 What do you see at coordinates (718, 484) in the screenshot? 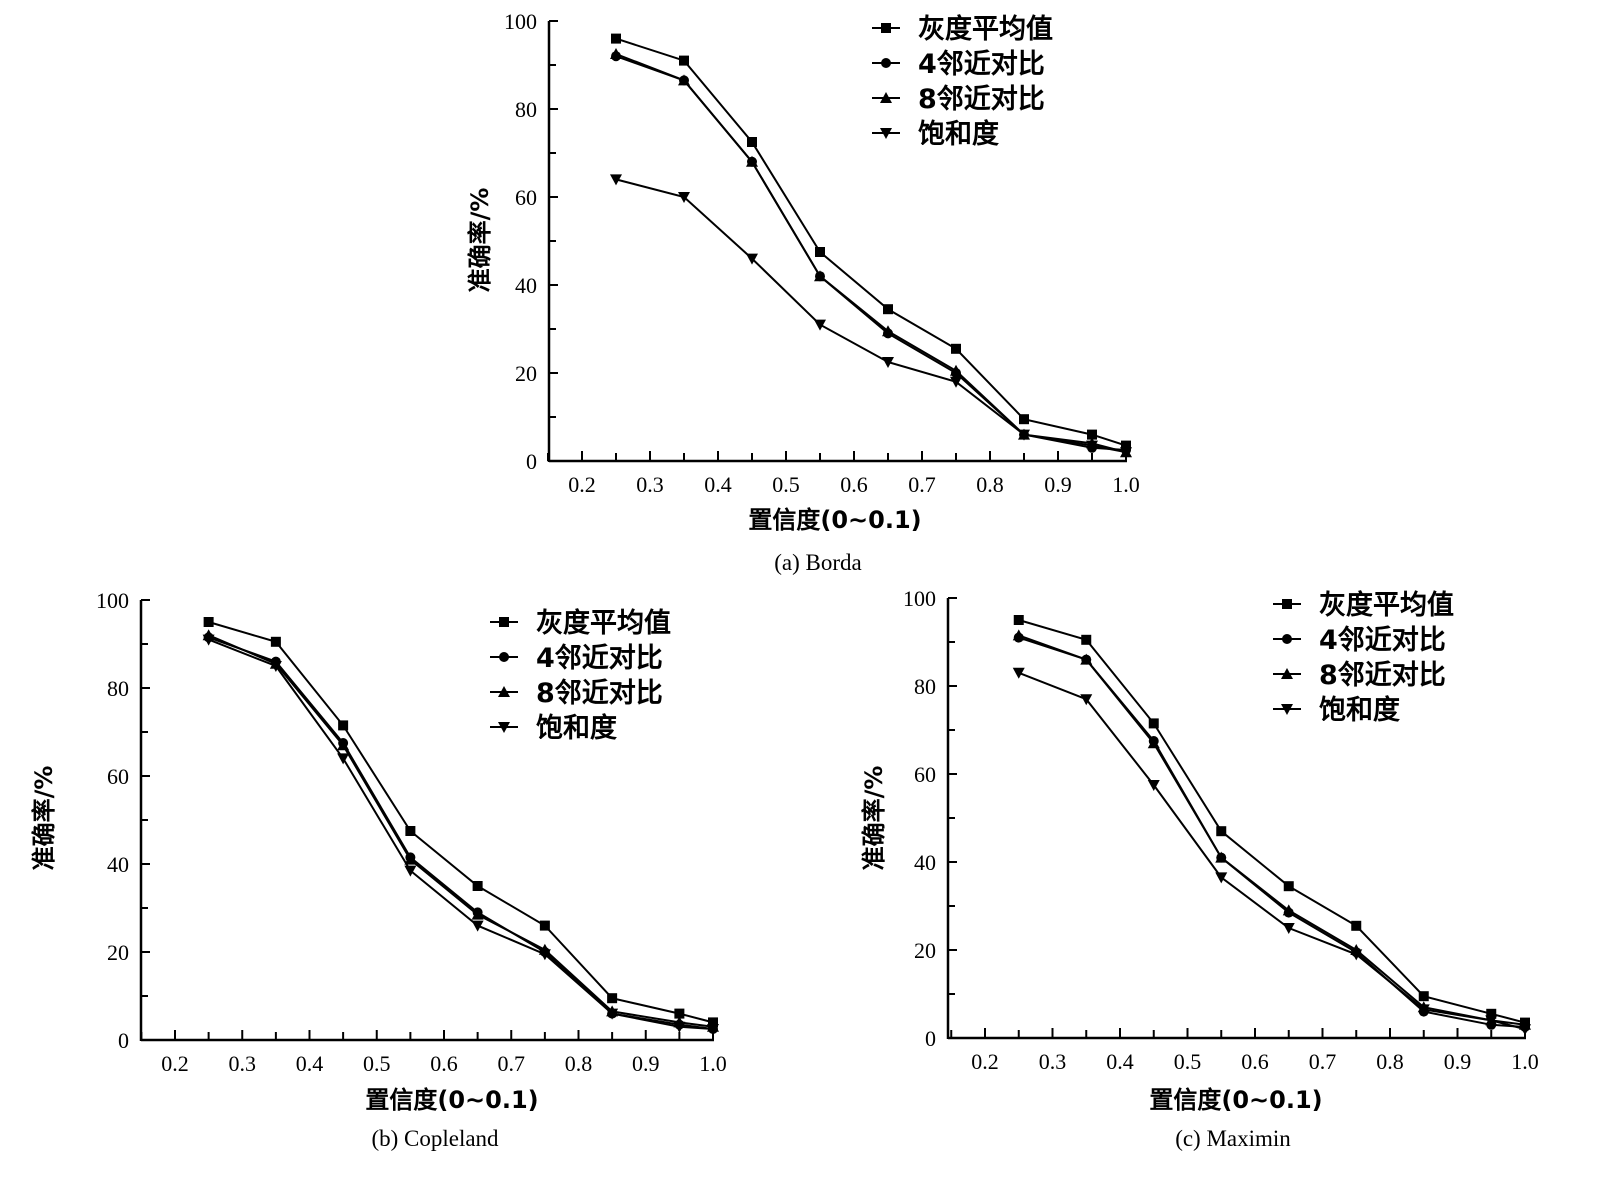
I see `x-tick-label: 0.4` at bounding box center [718, 484].